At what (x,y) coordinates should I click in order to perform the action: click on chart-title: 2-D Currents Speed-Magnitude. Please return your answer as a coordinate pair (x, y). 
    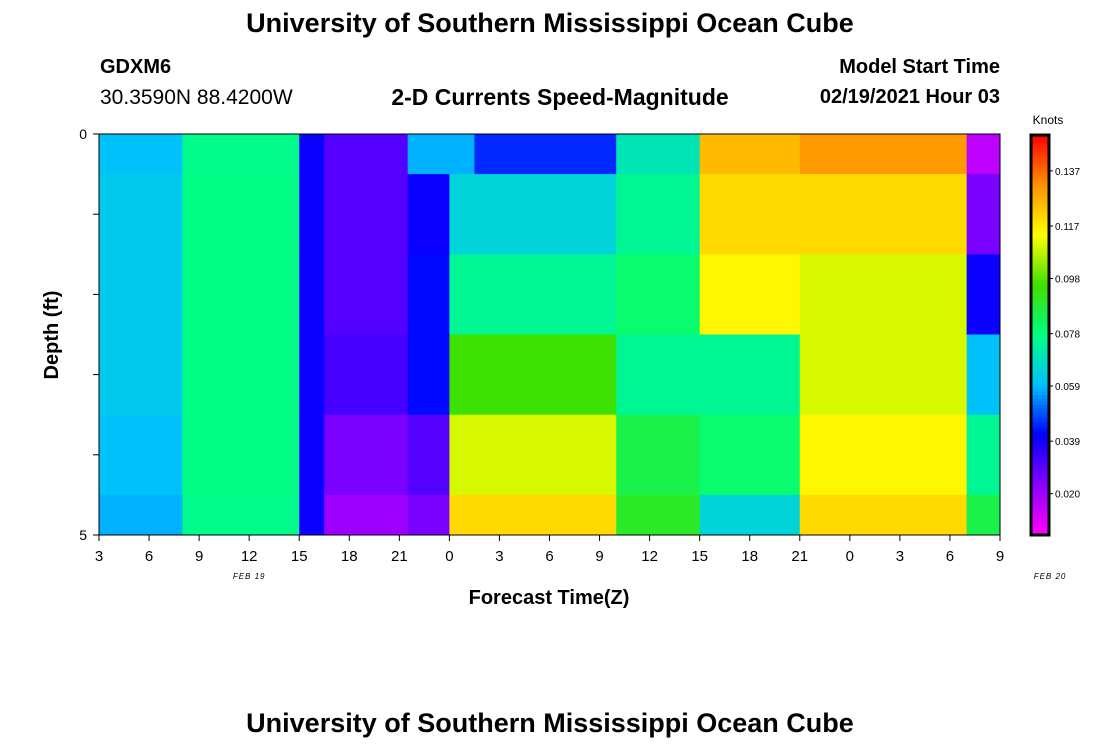
    Looking at the image, I should click on (560, 97).